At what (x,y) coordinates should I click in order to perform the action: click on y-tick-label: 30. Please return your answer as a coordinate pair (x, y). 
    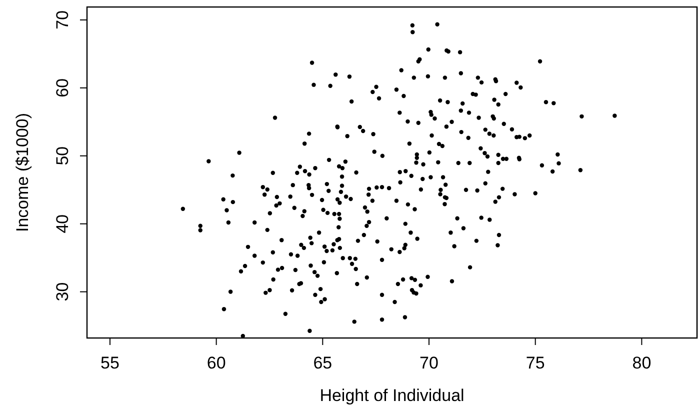
    Looking at the image, I should click on (62, 292).